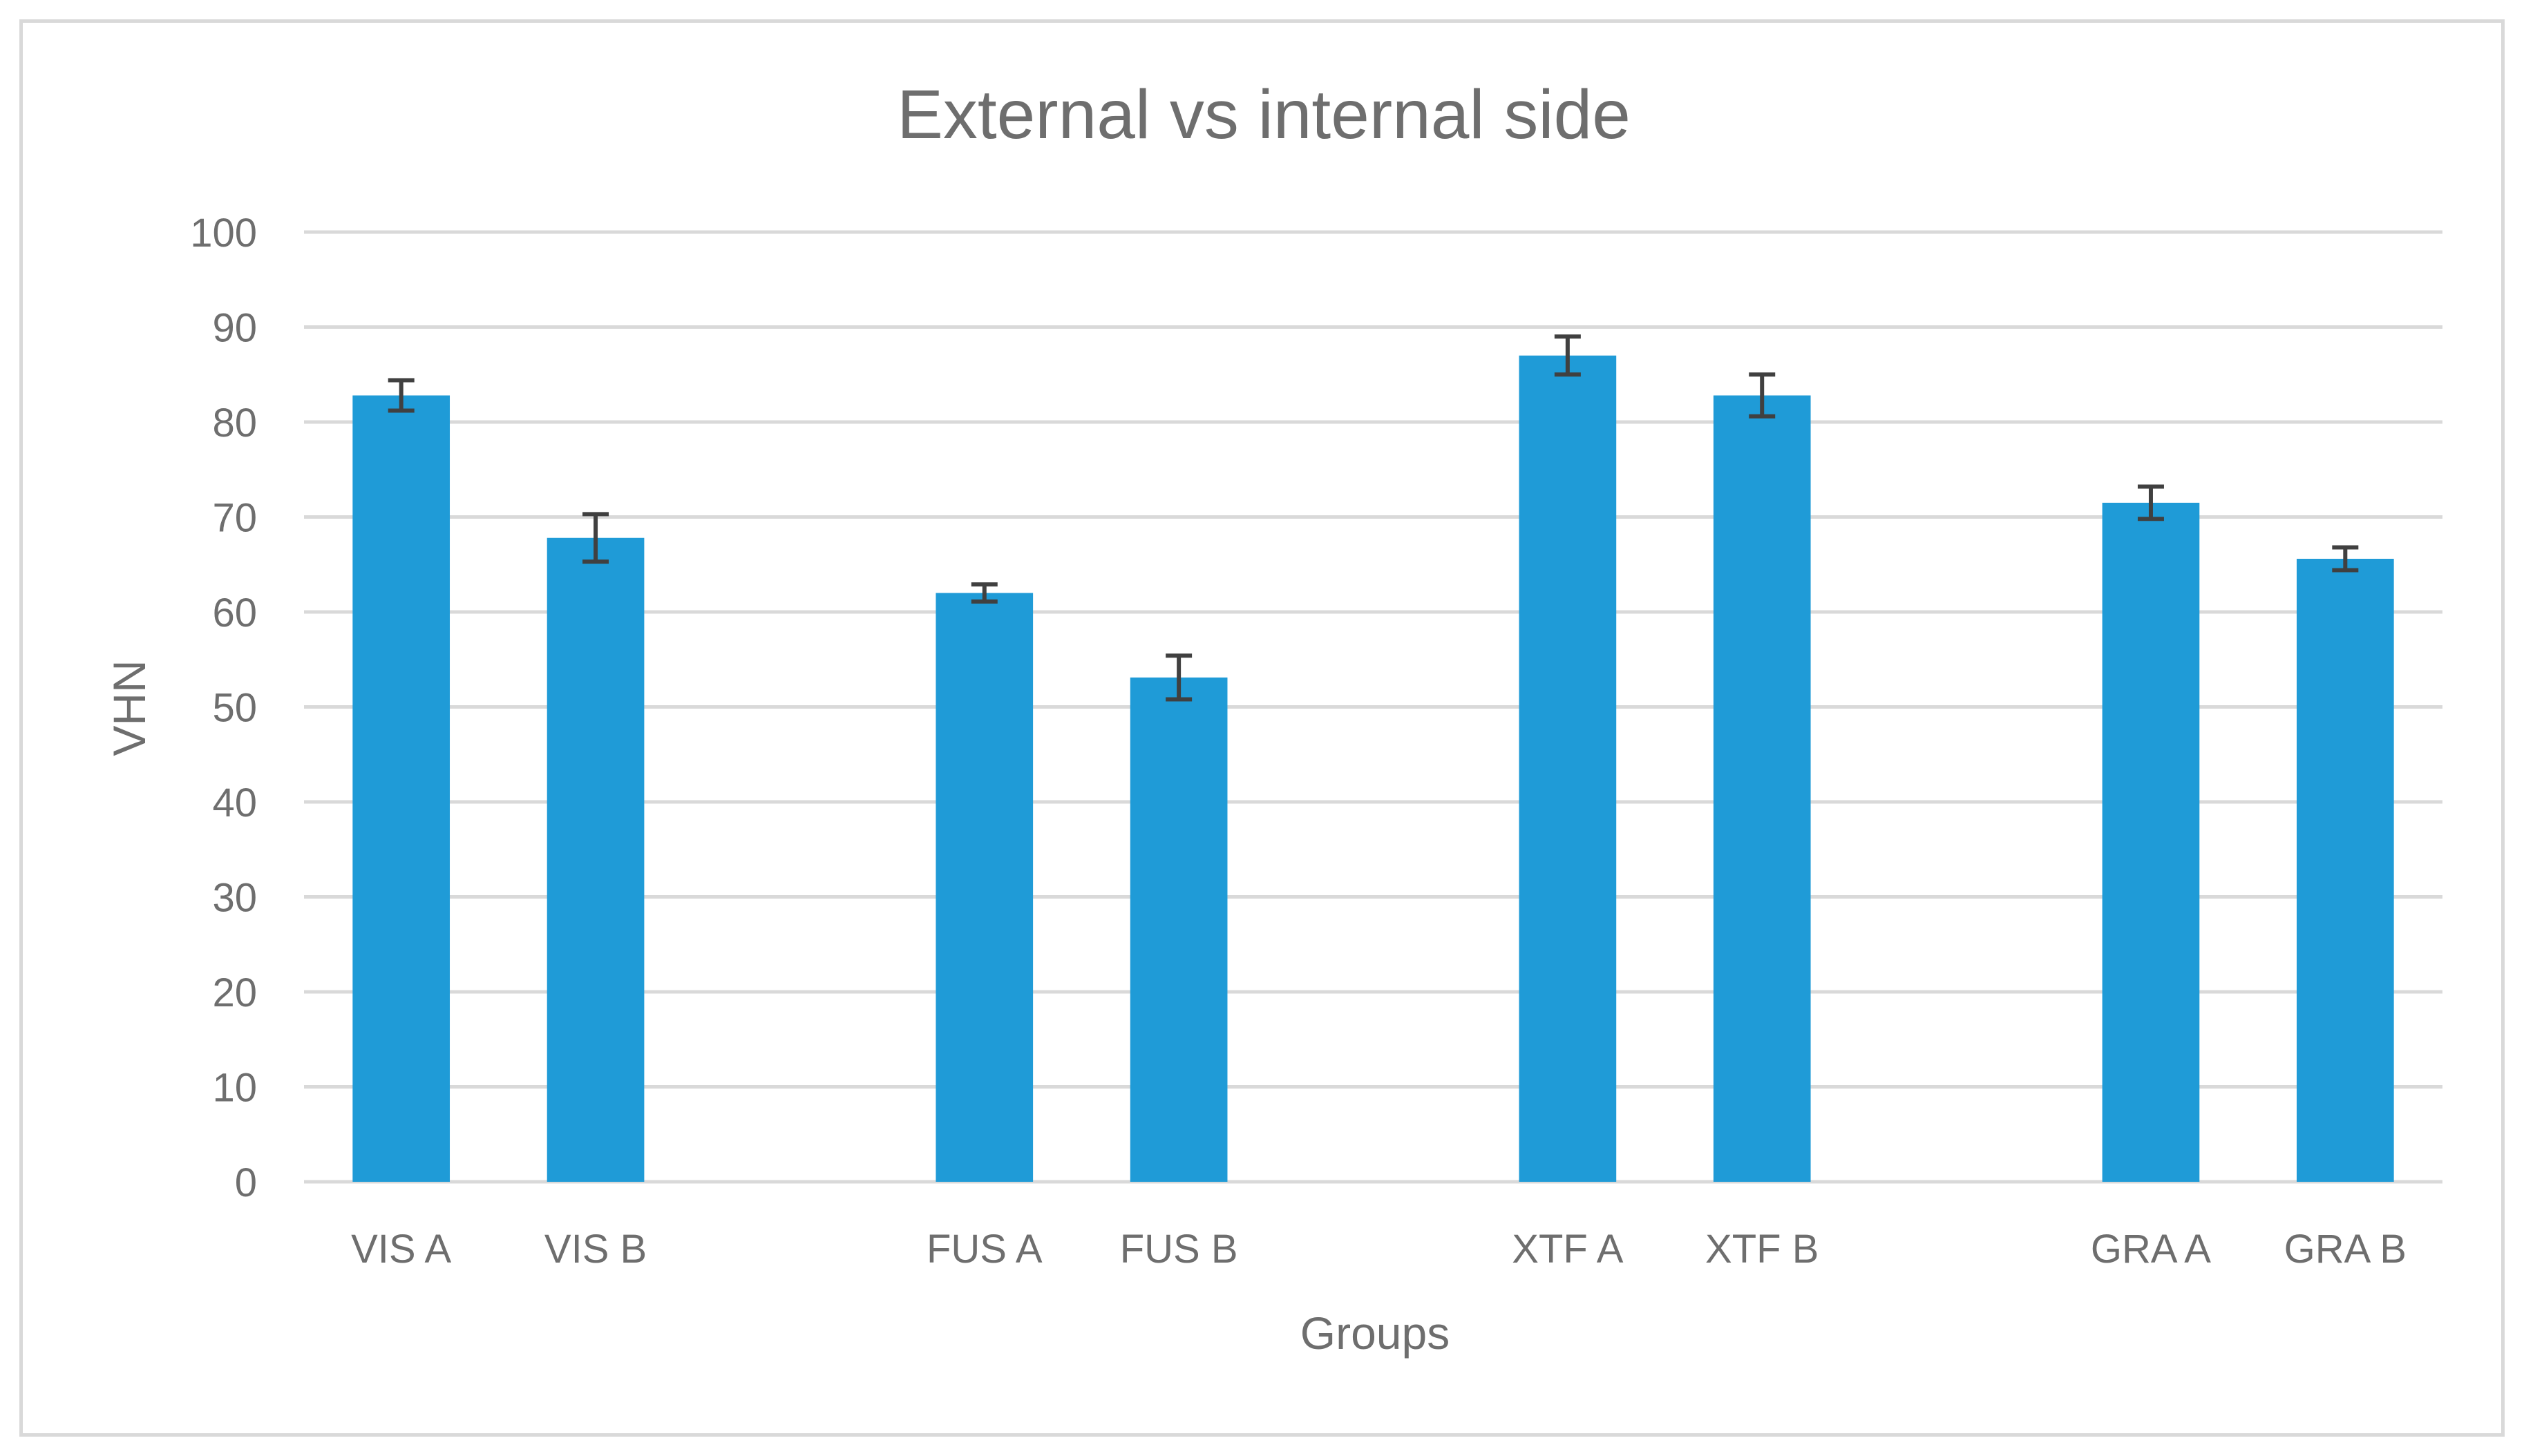  I want to click on y-tick-label: 10, so click(234, 1088).